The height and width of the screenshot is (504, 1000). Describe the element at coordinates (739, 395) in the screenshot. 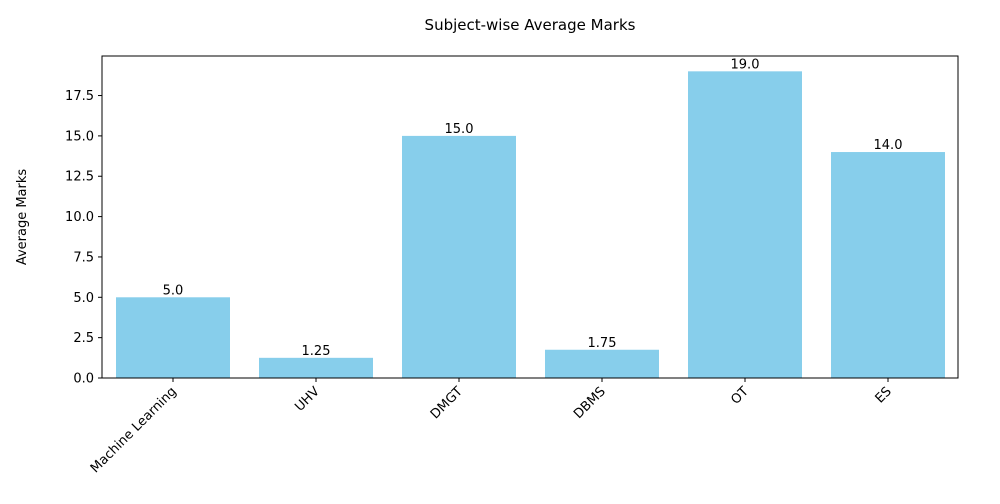

I see `x-tick-label: OT` at that location.